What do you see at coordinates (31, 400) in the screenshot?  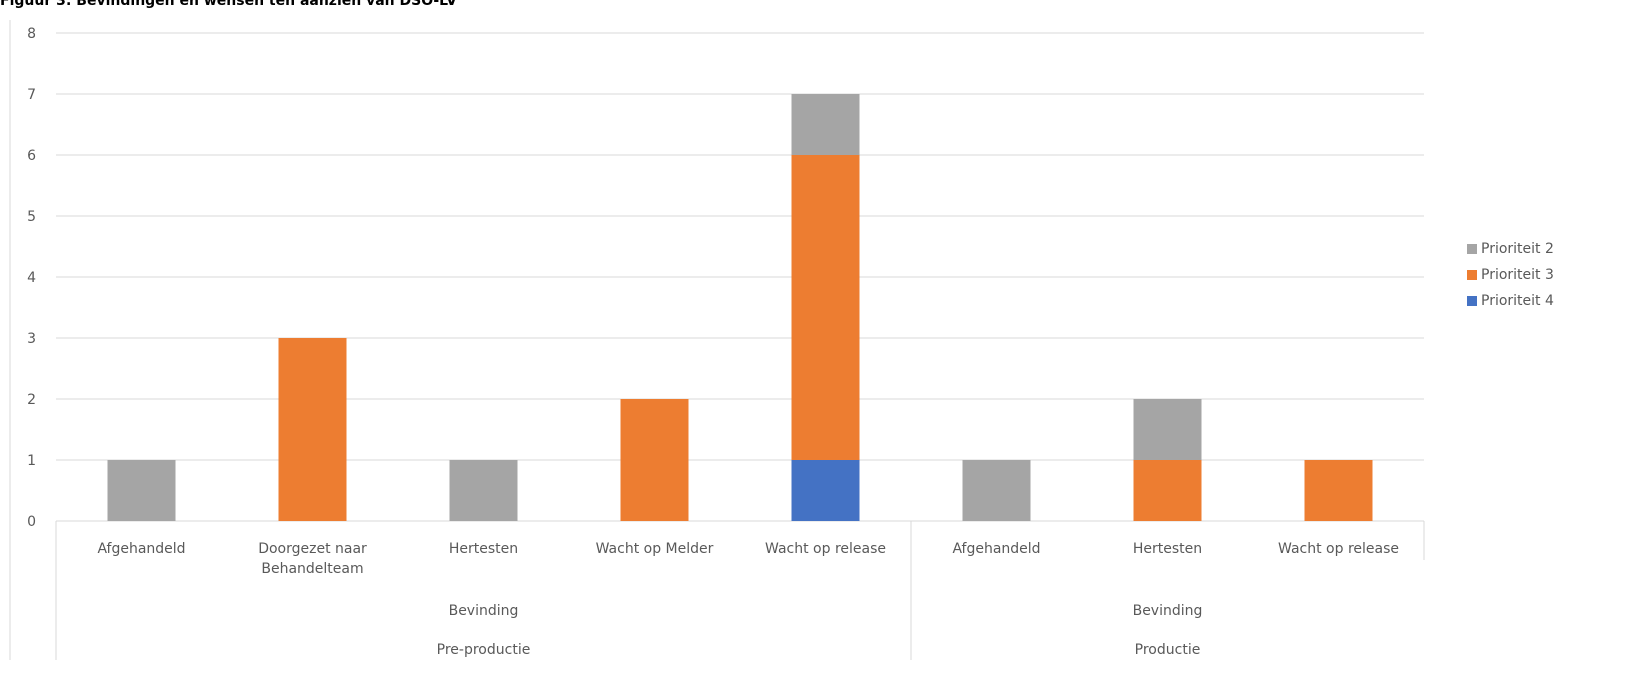 I see `y-tick-label: 2` at bounding box center [31, 400].